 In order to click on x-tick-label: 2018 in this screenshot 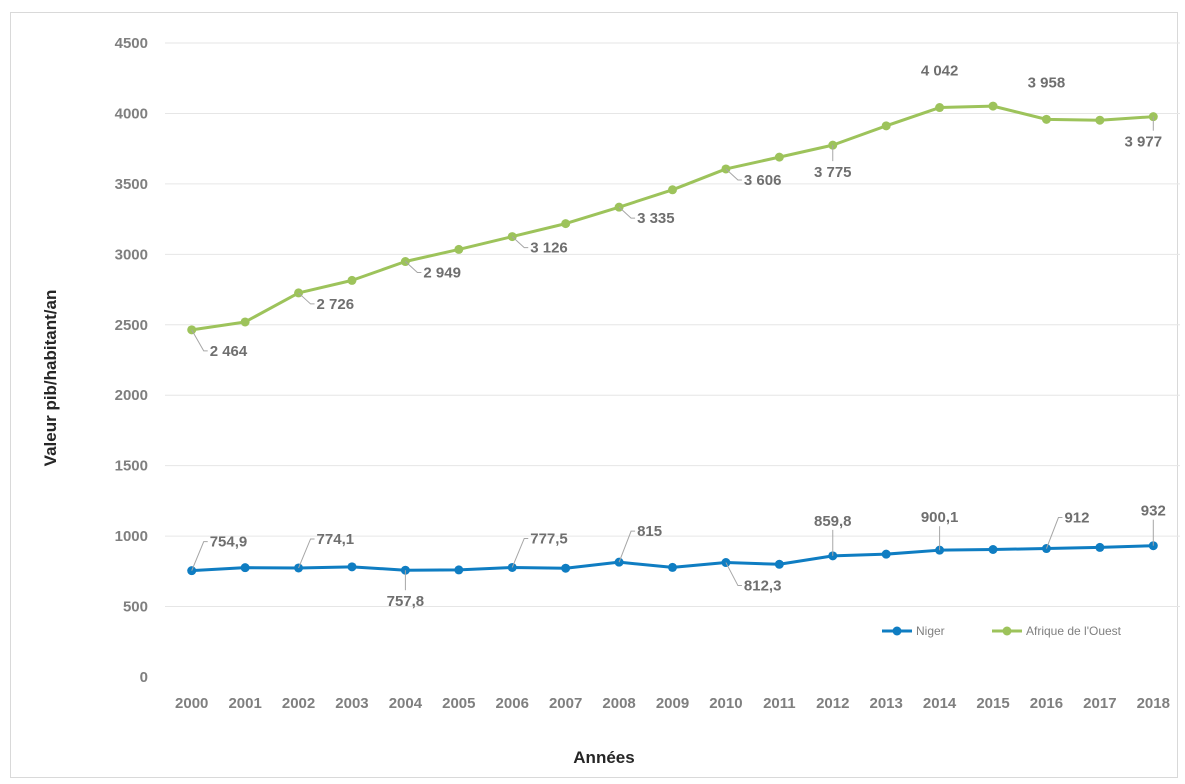, I will do `click(1153, 703)`.